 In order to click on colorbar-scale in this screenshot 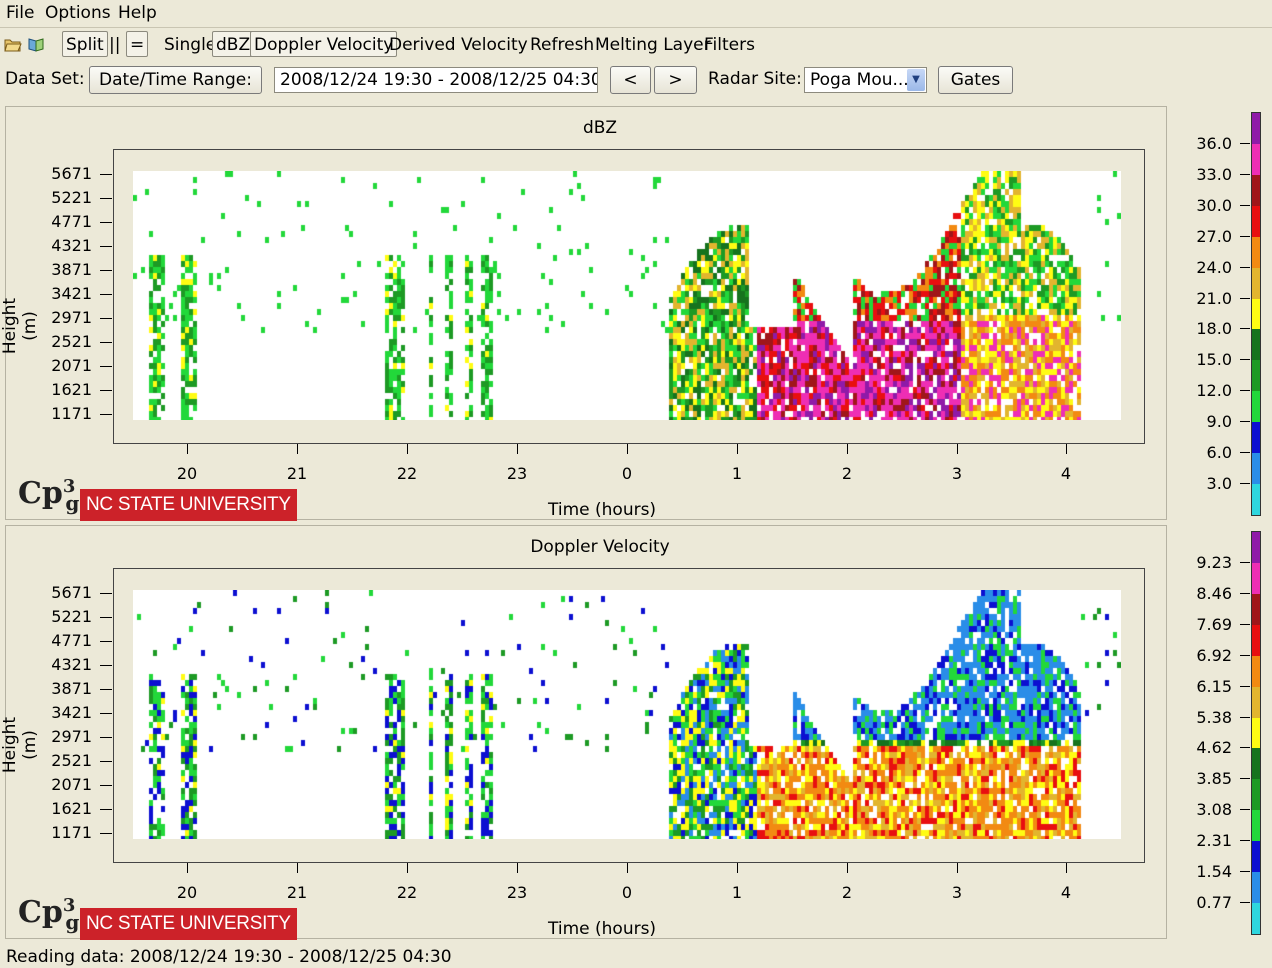, I will do `click(1256, 733)`.